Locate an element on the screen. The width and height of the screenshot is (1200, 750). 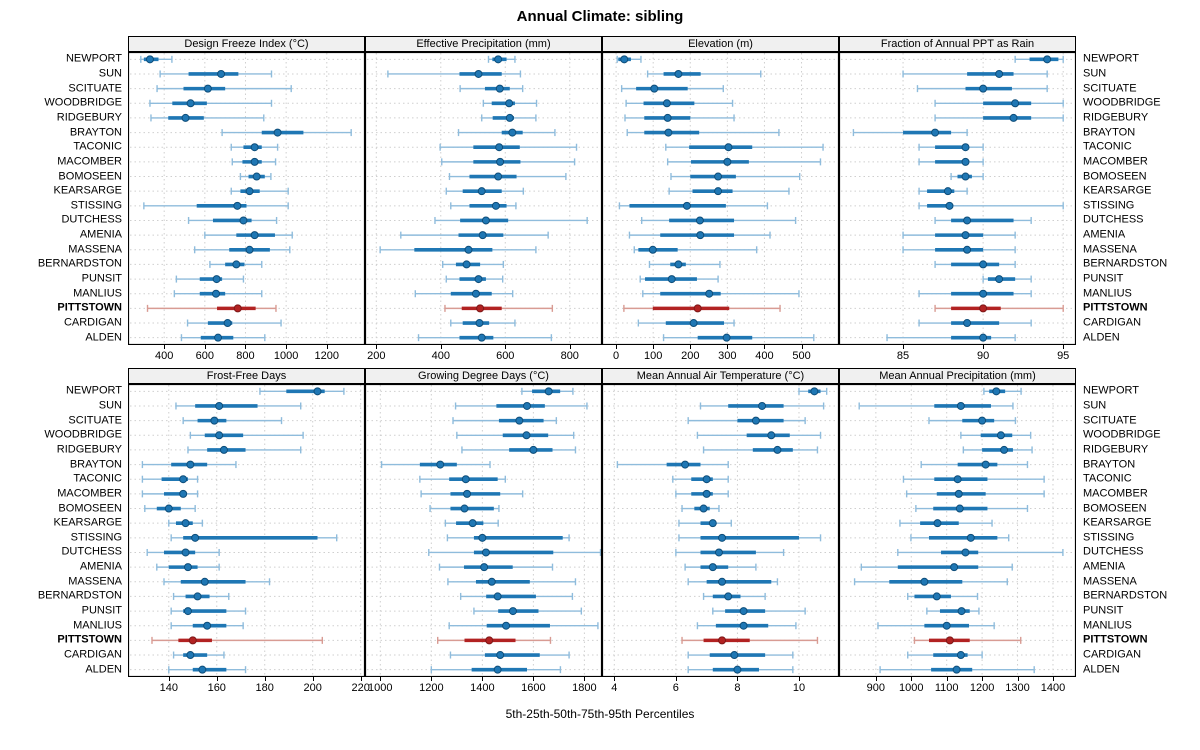
x-axis-mean-annual-air-temperature-c: 4 6 8 10 is located at coordinates (720, 687).